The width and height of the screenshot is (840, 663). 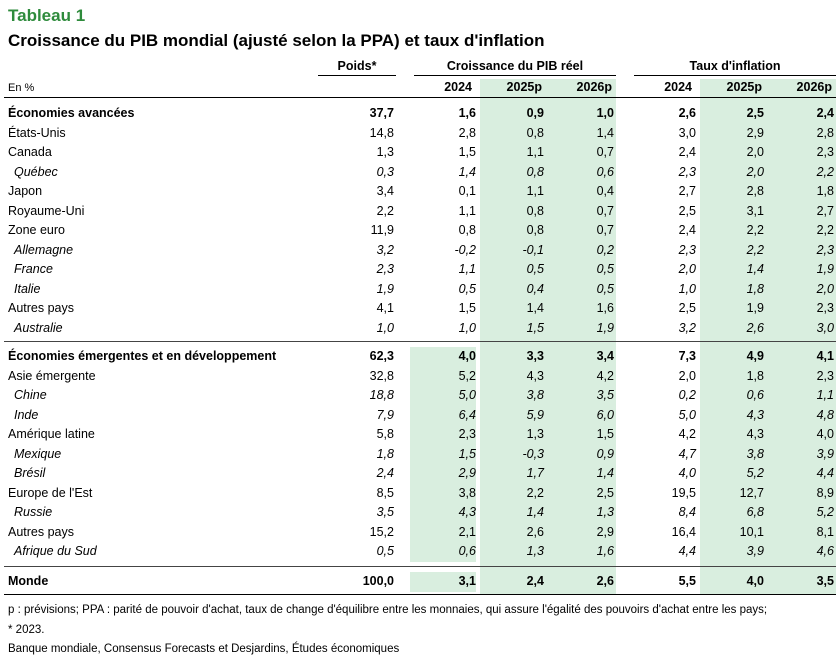 I want to click on row-label: France, so click(x=33, y=269).